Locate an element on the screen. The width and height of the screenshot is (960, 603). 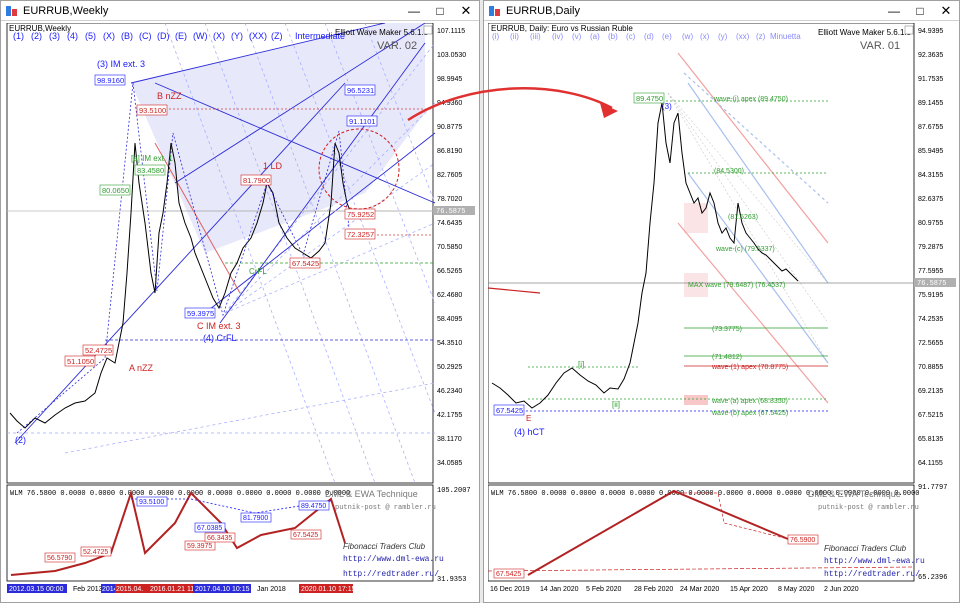
daily-osc-line is located at coordinates (658, 532).